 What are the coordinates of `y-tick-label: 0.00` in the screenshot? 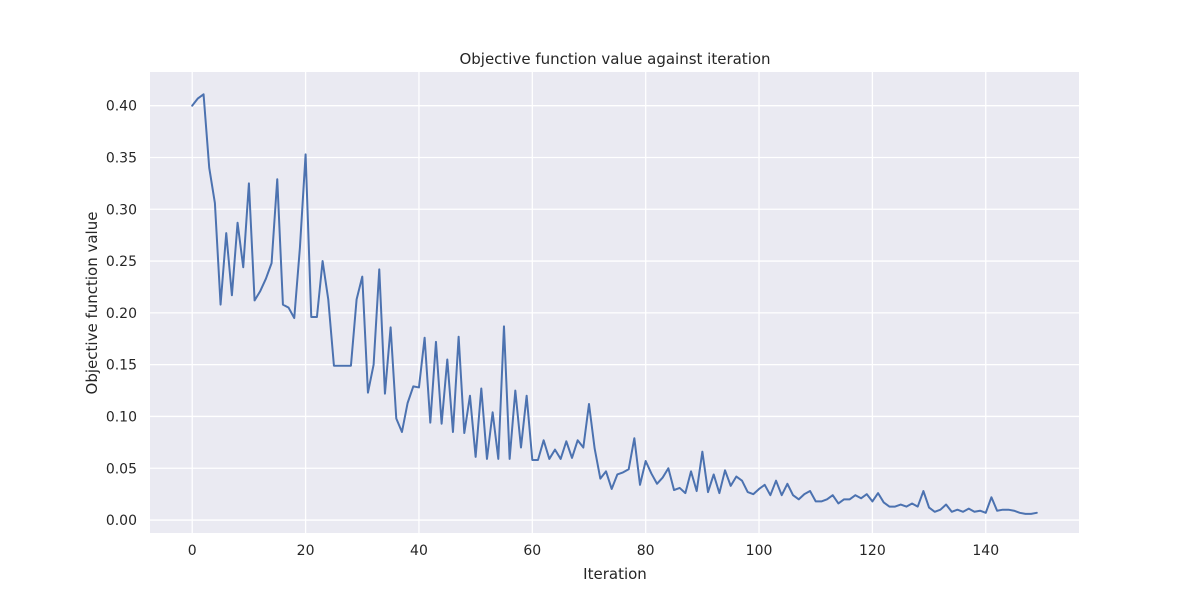 It's located at (121, 521).